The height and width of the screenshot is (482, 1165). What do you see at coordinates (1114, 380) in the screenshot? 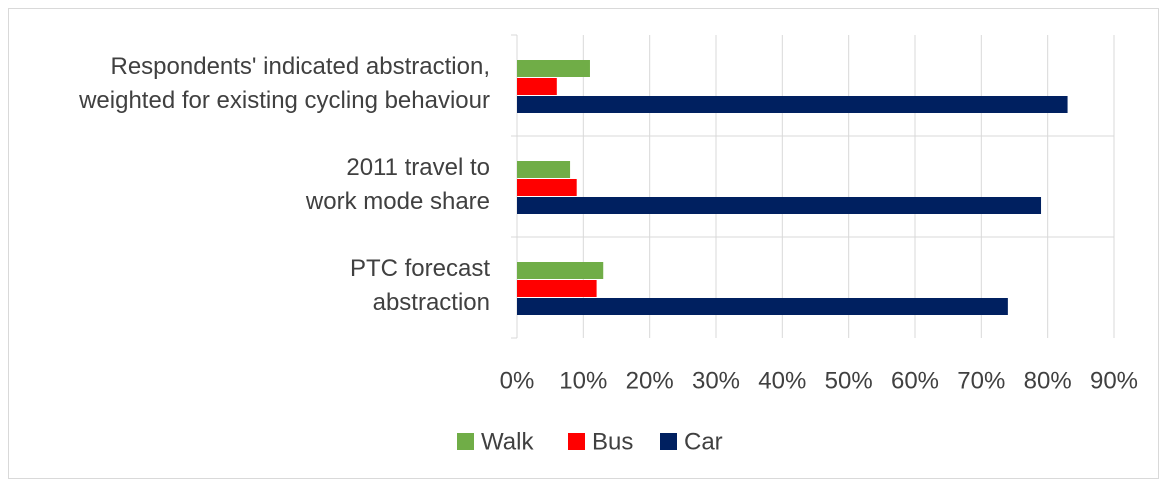
I see `x-tick-label: 90%` at bounding box center [1114, 380].